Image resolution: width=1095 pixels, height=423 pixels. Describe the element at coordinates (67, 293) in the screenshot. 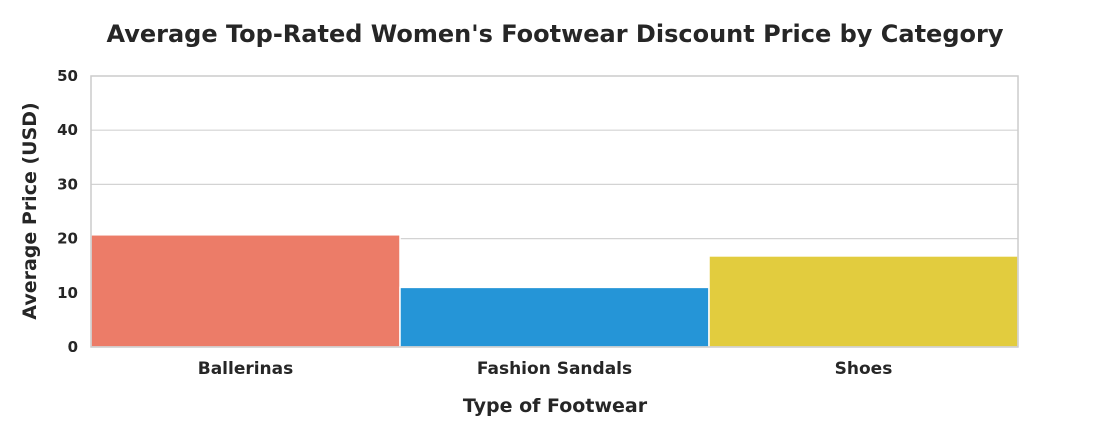

I see `y-tick-label: 10` at that location.